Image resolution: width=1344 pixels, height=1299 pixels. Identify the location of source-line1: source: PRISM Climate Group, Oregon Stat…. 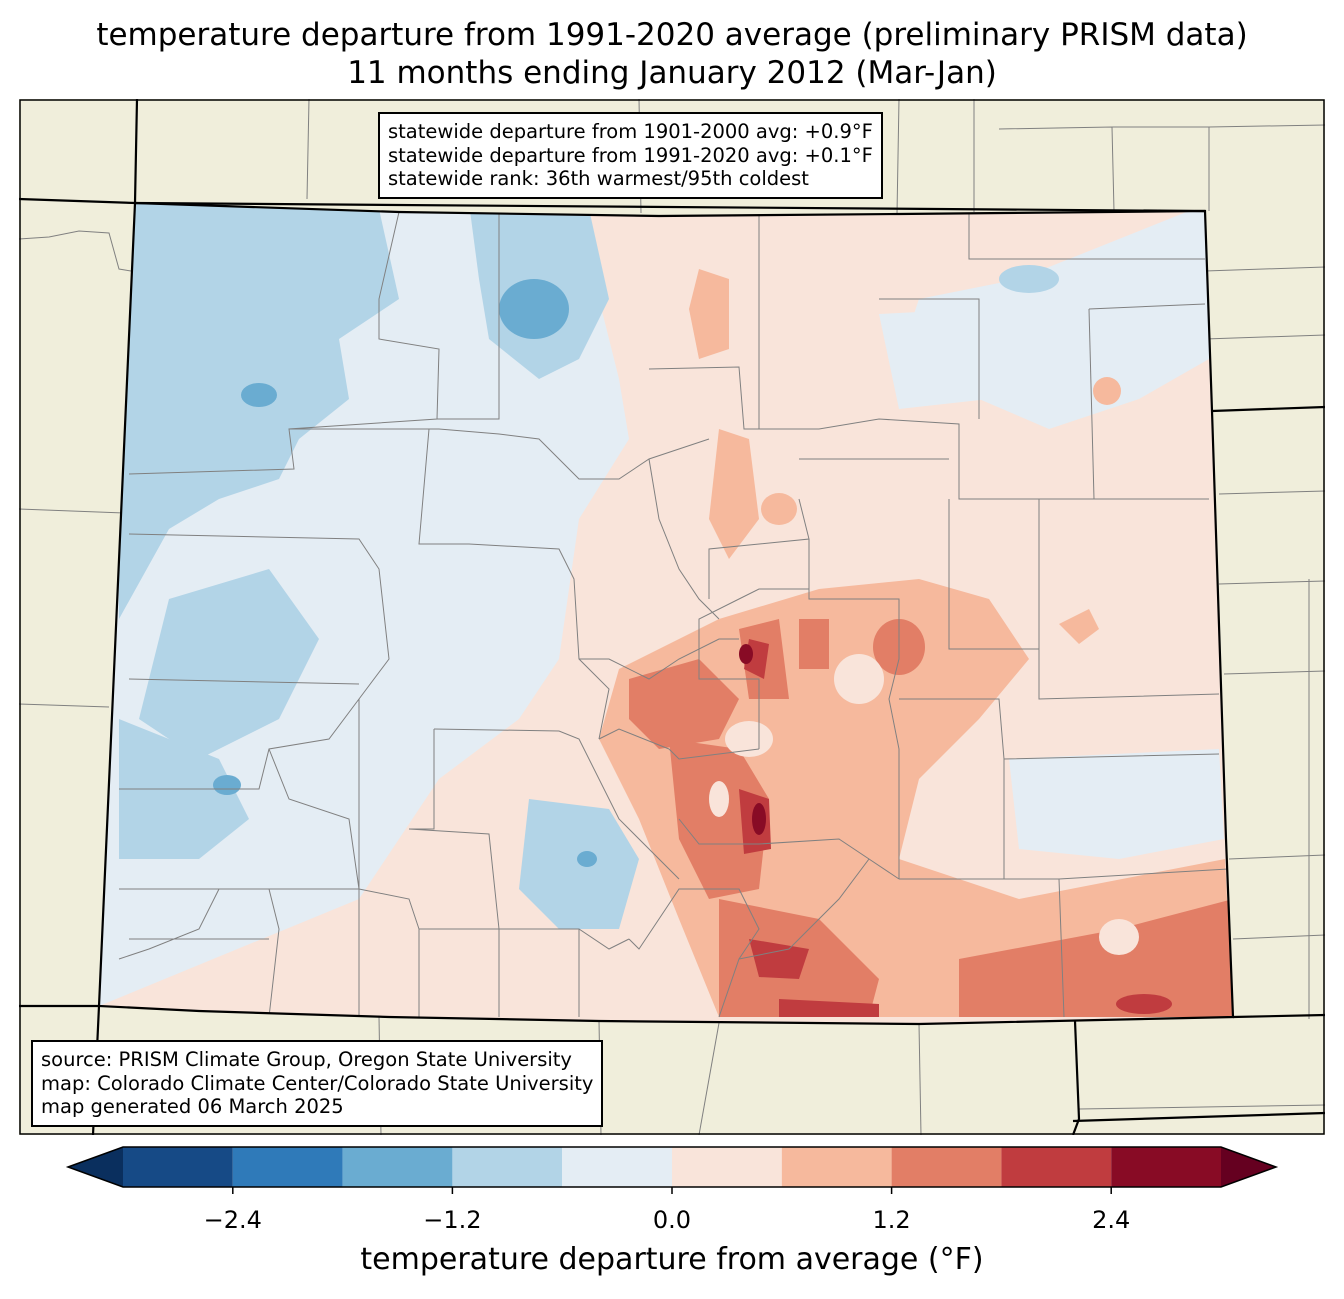
(306, 1059).